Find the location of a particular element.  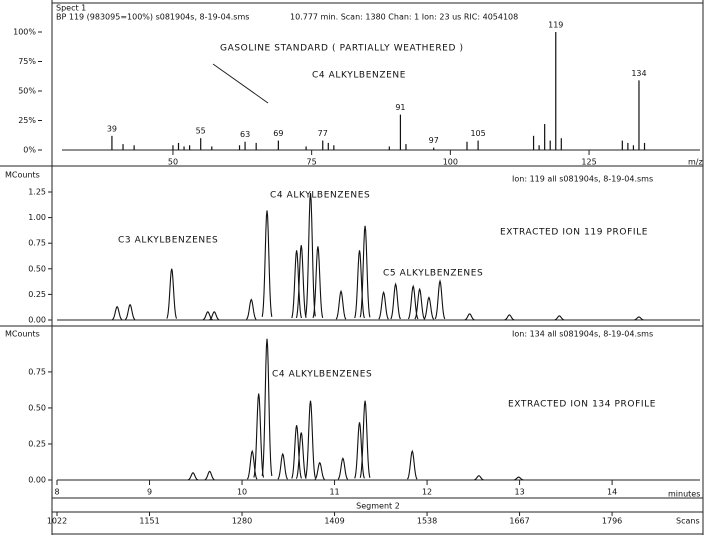

x-tick-label: 14 is located at coordinates (612, 492).